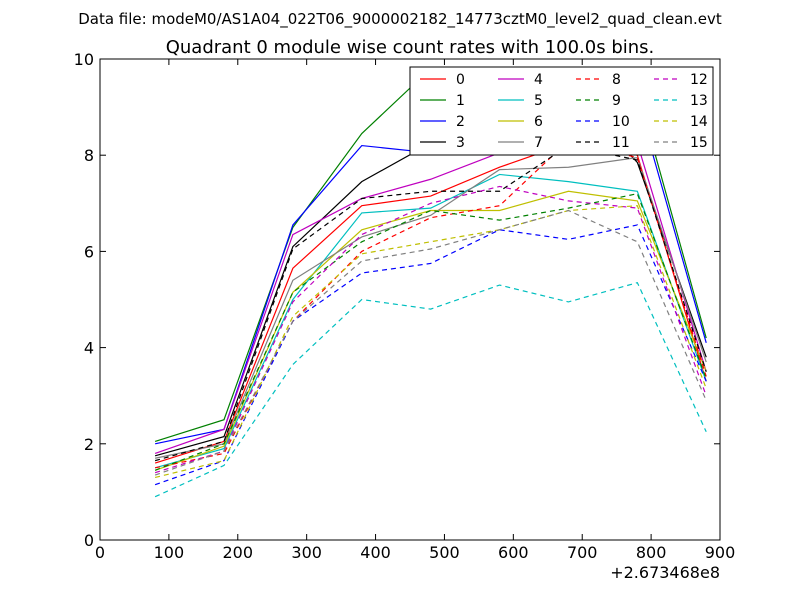 The width and height of the screenshot is (800, 600). What do you see at coordinates (89, 155) in the screenshot?
I see `y-tick-label: 8` at bounding box center [89, 155].